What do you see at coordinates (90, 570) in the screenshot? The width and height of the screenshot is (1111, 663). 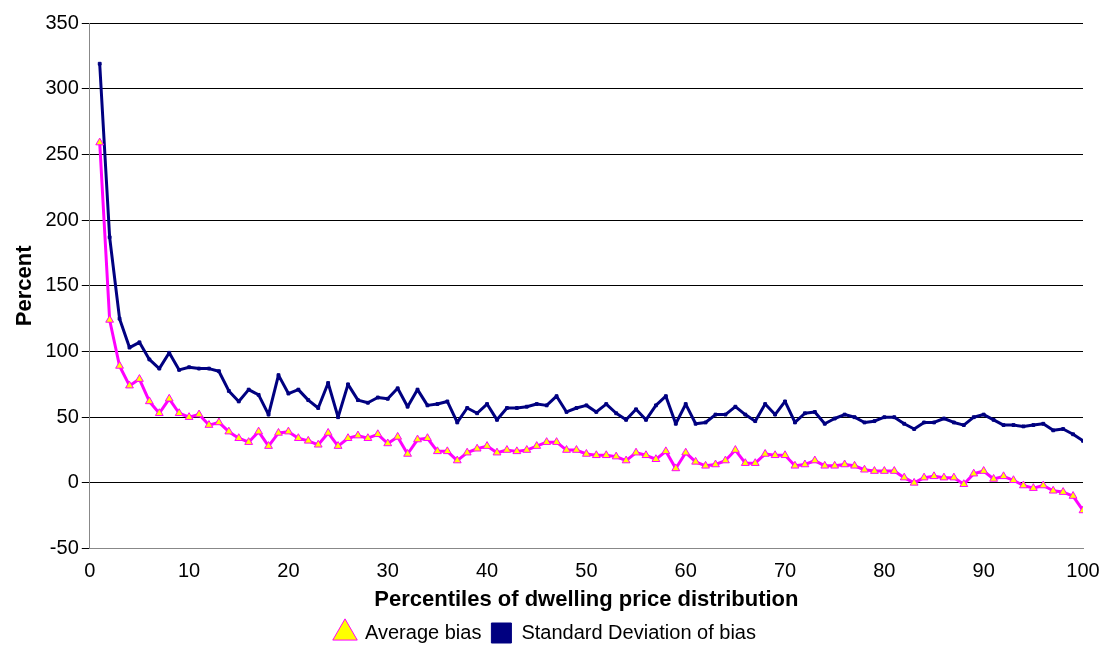 I see `x-tick-label: 0` at bounding box center [90, 570].